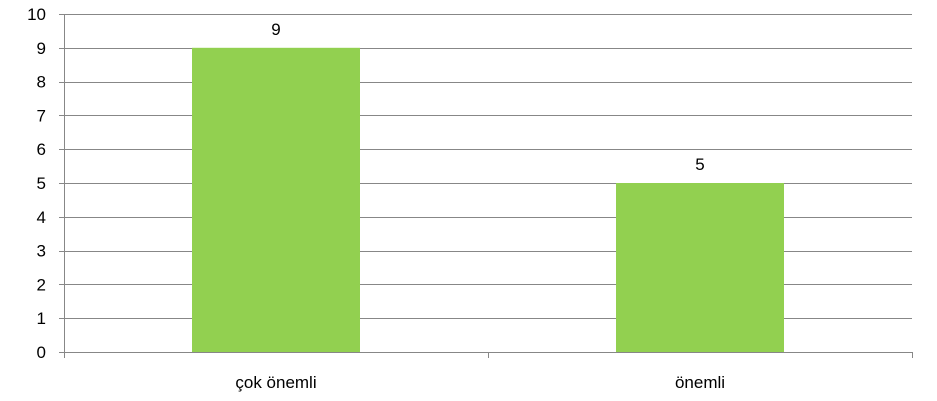 Image resolution: width=937 pixels, height=401 pixels. I want to click on y-tick-label: 2, so click(41, 284).